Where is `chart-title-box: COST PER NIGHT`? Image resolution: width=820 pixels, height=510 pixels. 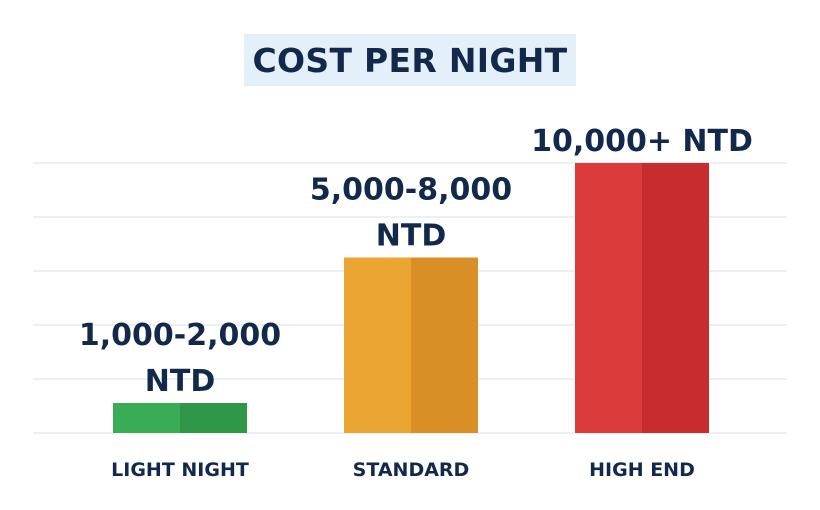
chart-title-box: COST PER NIGHT is located at coordinates (410, 60).